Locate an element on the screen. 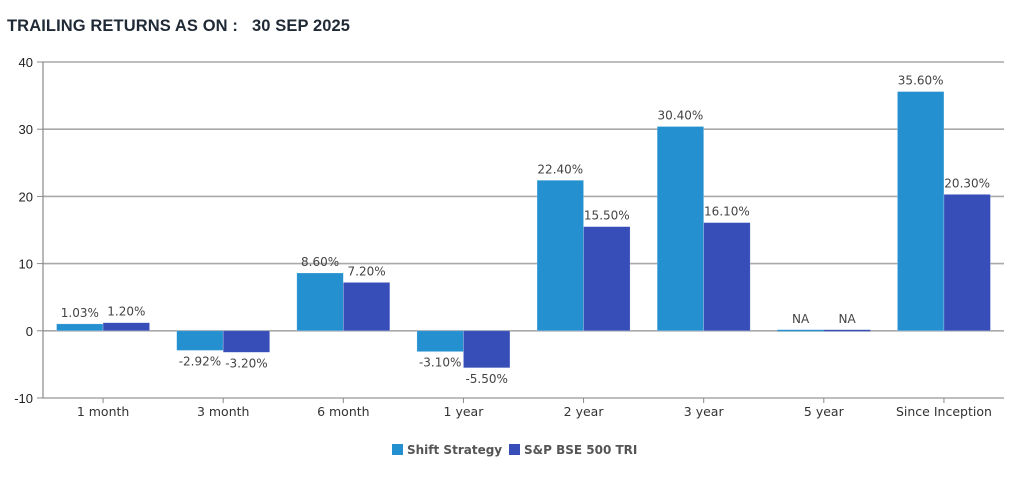  x-tick-label: 1 year is located at coordinates (464, 411).